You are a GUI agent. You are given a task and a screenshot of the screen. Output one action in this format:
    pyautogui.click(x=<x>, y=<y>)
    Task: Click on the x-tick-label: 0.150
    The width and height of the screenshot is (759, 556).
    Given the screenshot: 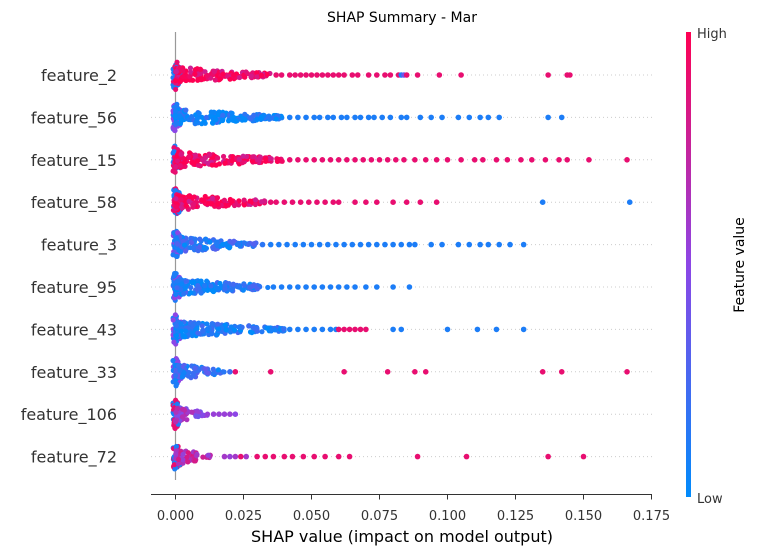 What is the action you would take?
    pyautogui.click(x=583, y=516)
    